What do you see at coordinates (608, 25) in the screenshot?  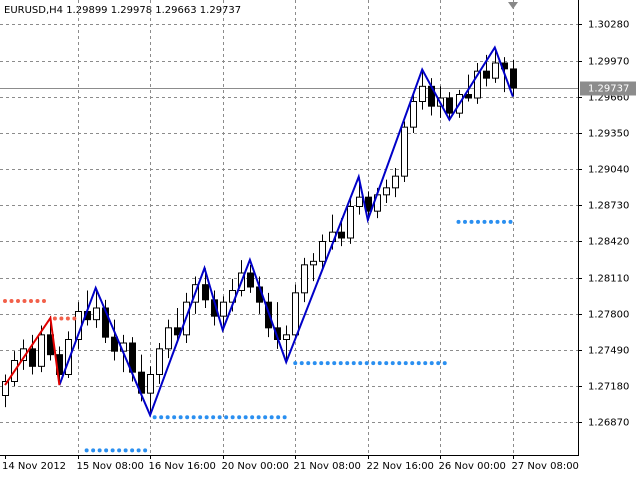 I see `y-tick-label: 1.30280` at bounding box center [608, 25].